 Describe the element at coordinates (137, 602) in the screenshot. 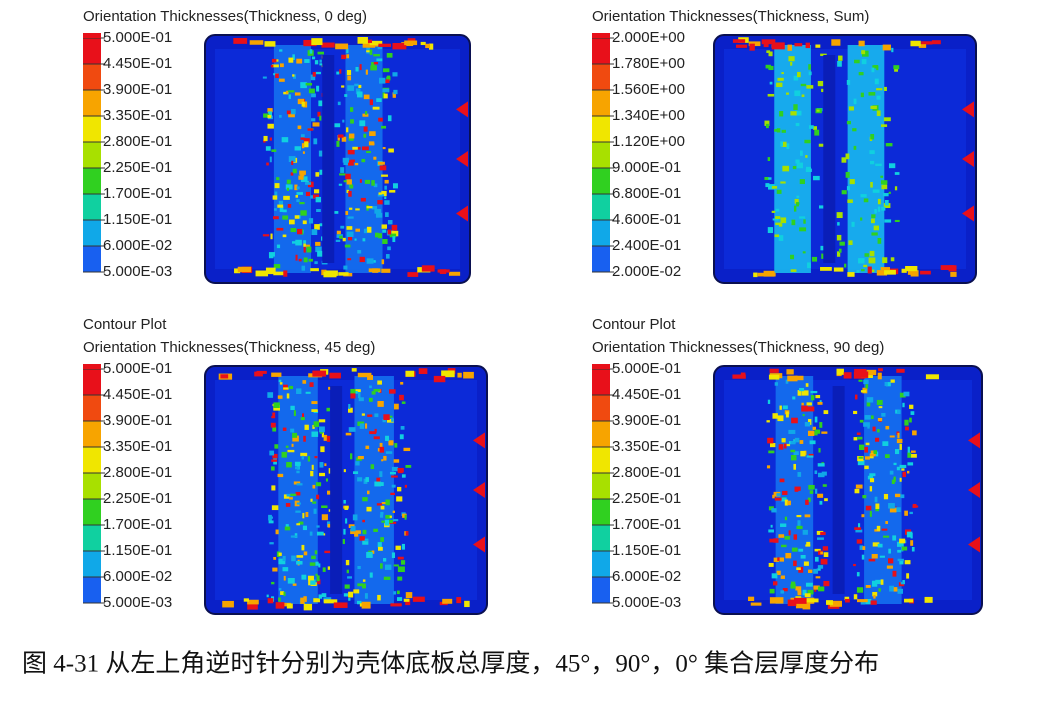

I see `legend-label: 5.000E-03` at that location.